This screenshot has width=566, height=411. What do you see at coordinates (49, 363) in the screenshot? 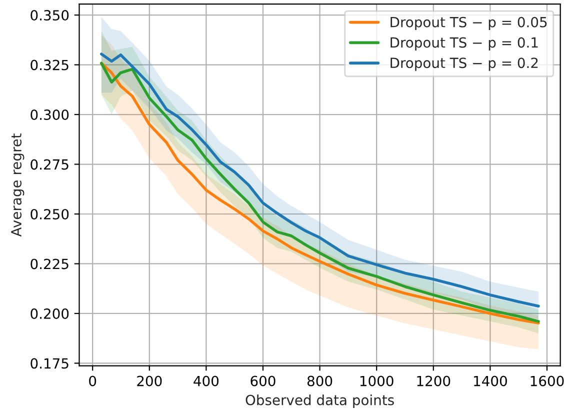
I see `y-tick-label: 0.175` at bounding box center [49, 363].